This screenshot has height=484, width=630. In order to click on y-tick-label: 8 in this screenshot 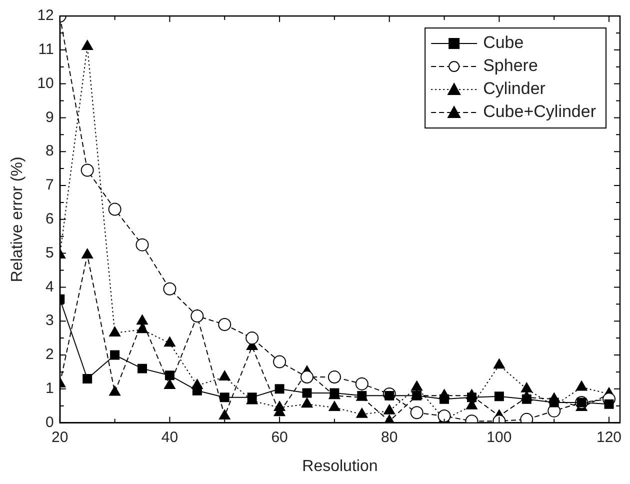, I will do `click(50, 151)`.